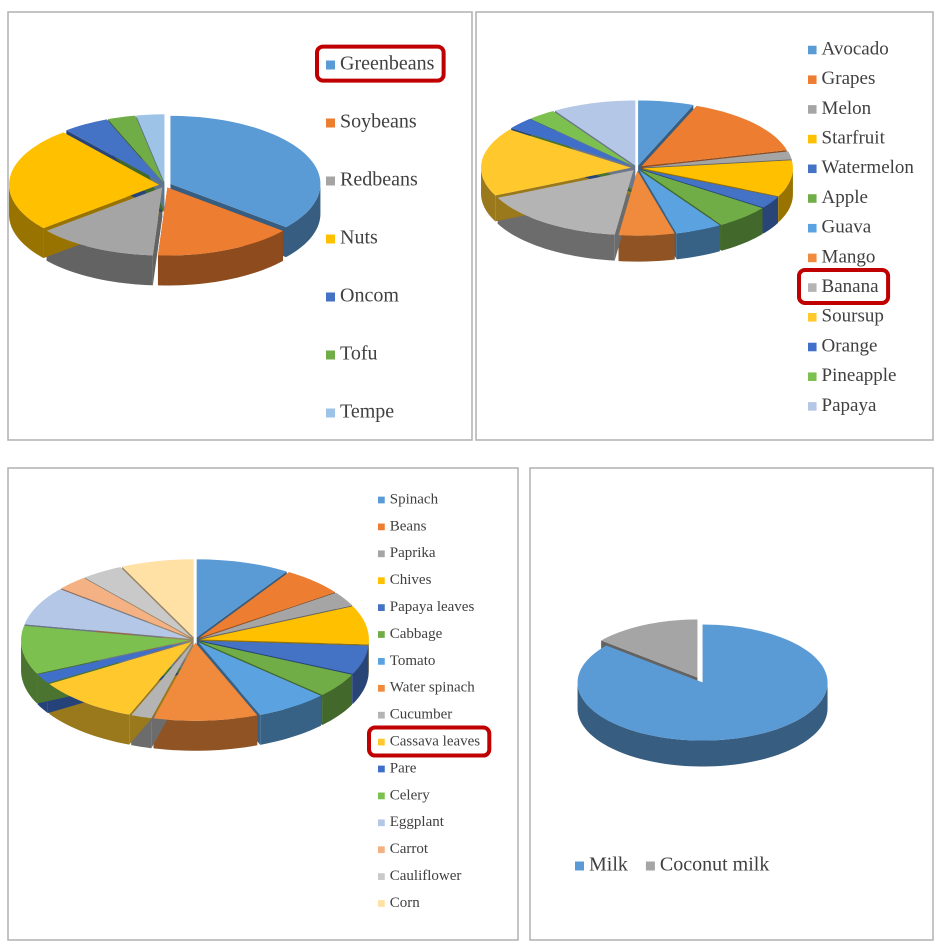 Image resolution: width=934 pixels, height=944 pixels. I want to click on legend-label: Apple, so click(845, 197).